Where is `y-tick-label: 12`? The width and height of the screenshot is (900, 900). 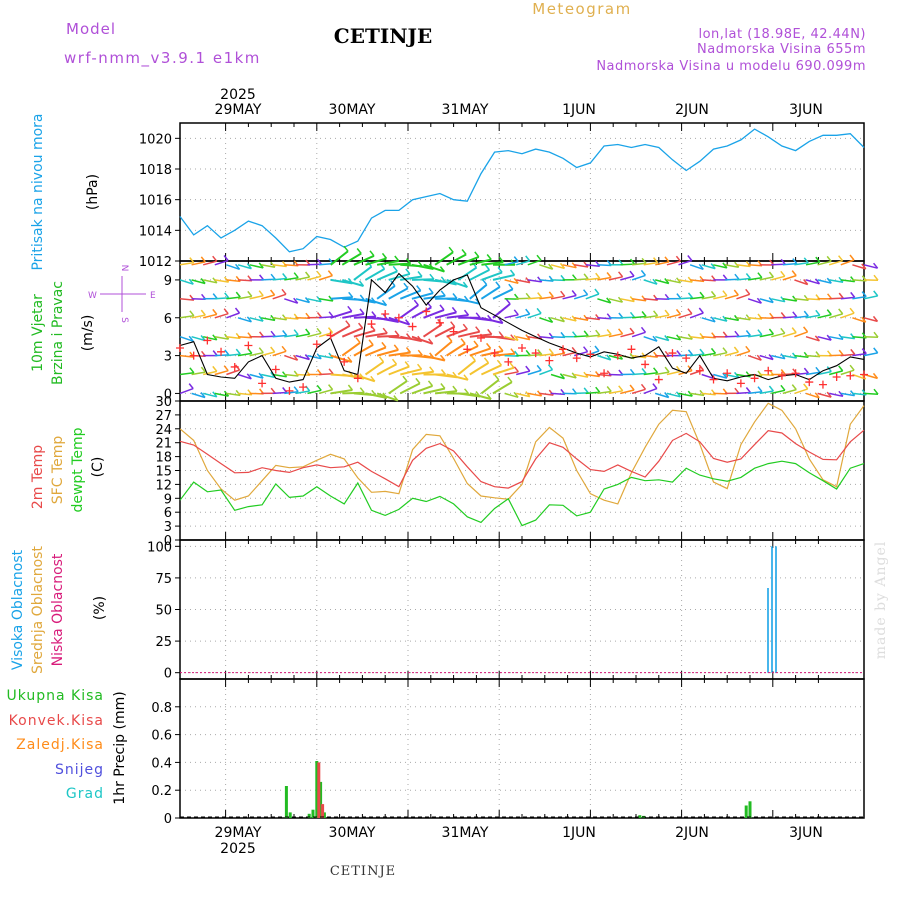
y-tick-label: 12 is located at coordinates (163, 485).